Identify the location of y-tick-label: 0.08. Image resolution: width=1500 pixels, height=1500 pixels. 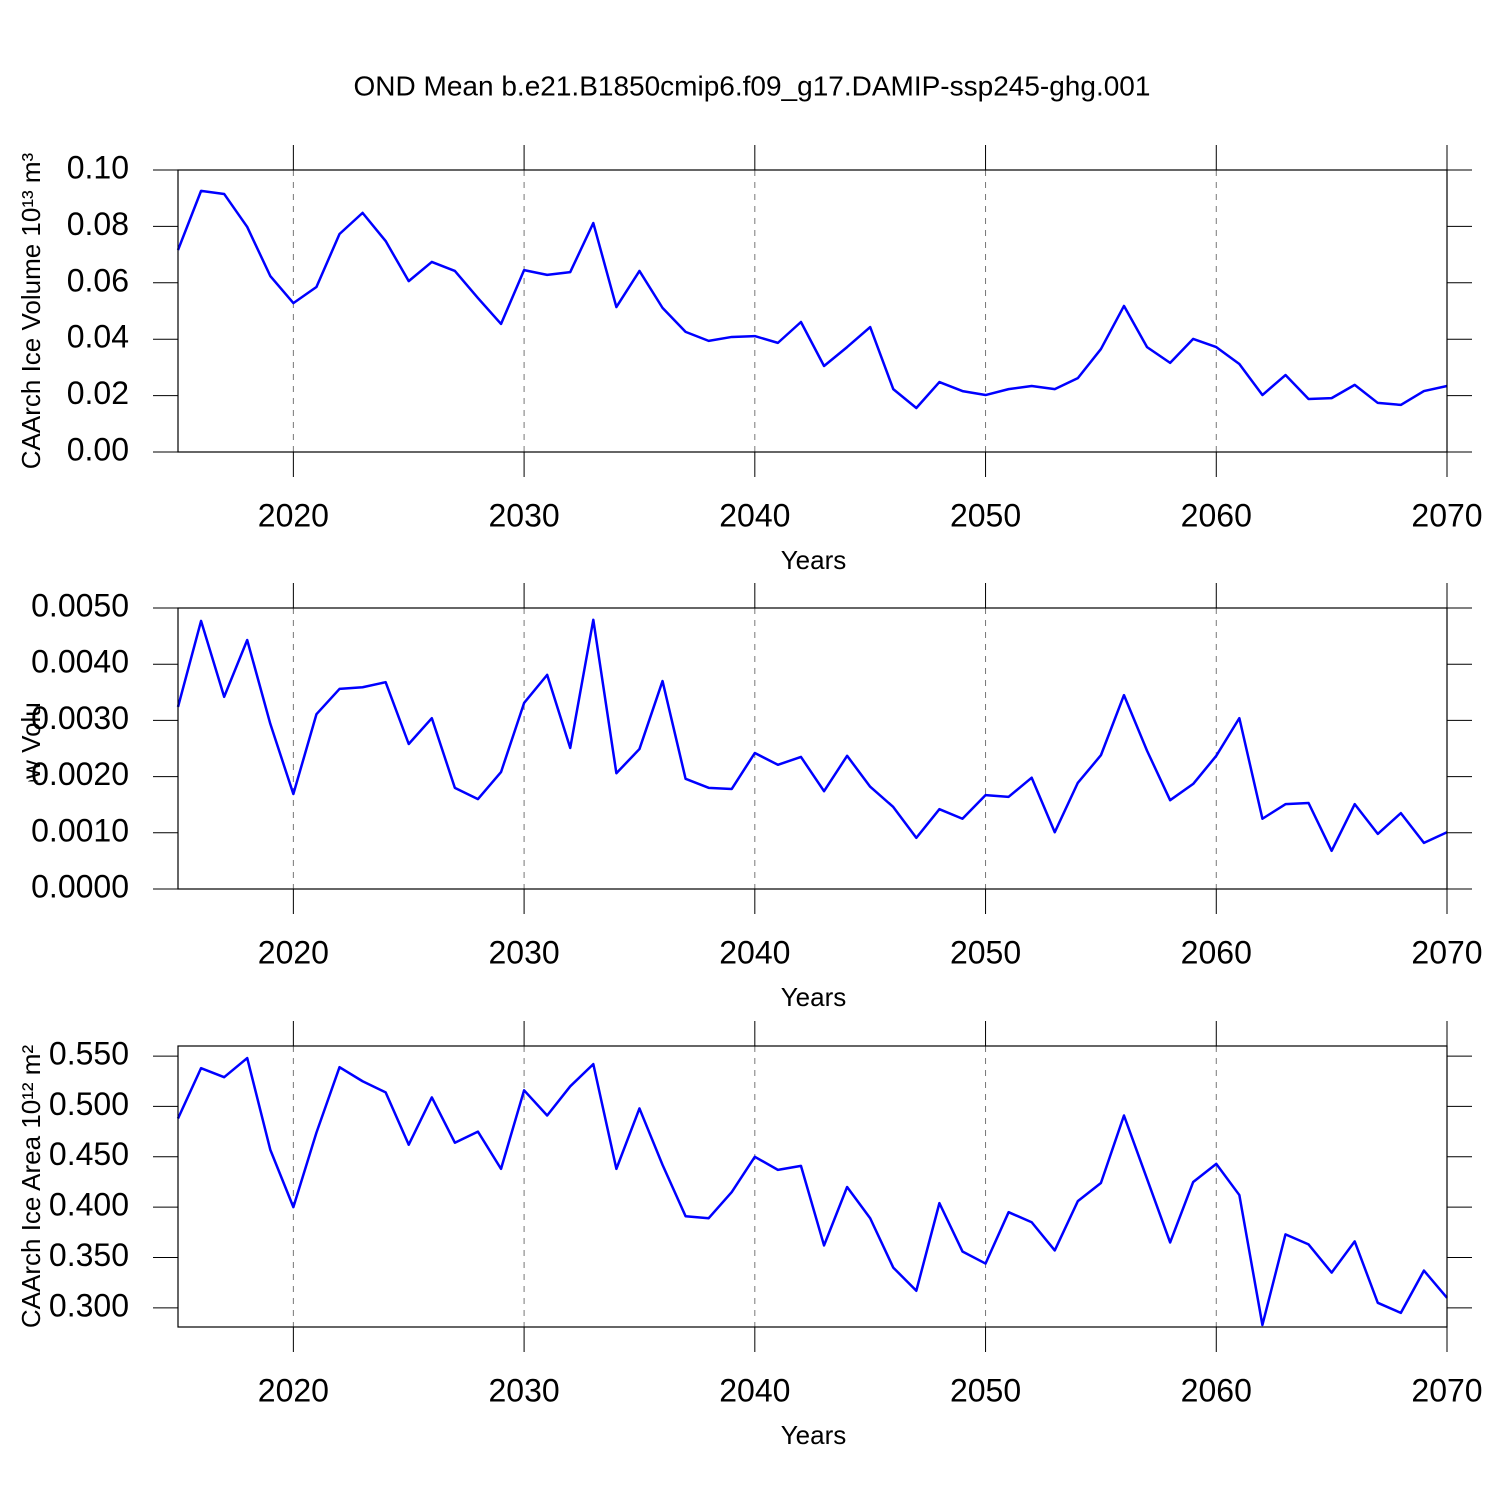
(98, 224).